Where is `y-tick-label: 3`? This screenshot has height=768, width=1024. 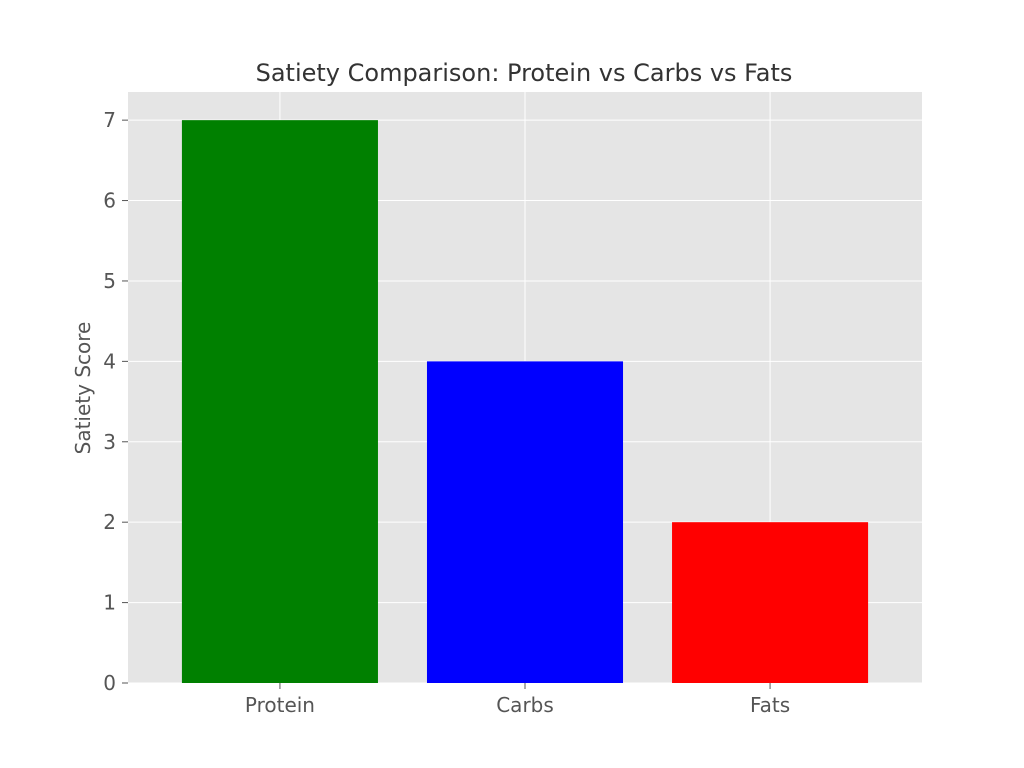 y-tick-label: 3 is located at coordinates (109, 442).